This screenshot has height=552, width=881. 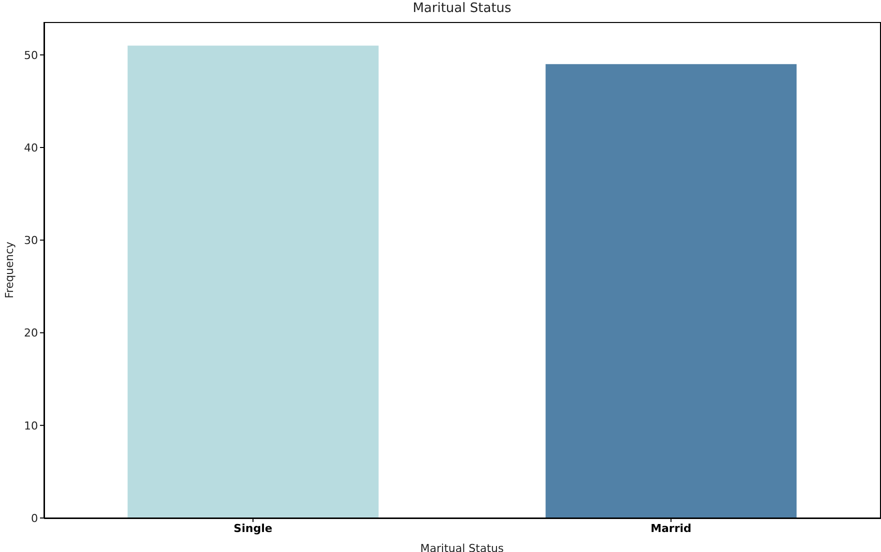 I want to click on y-tick-label: 0, so click(x=34, y=518).